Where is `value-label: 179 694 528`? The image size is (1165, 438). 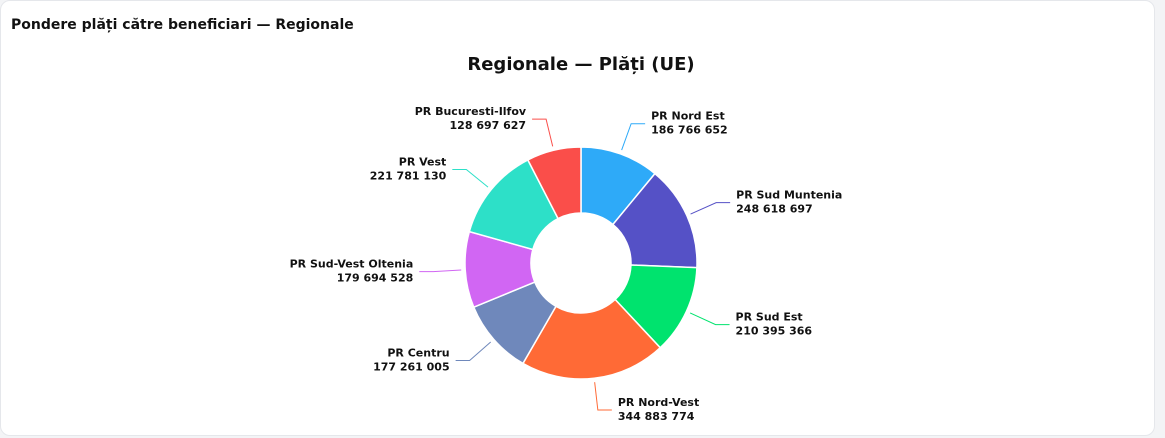 value-label: 179 694 528 is located at coordinates (375, 278).